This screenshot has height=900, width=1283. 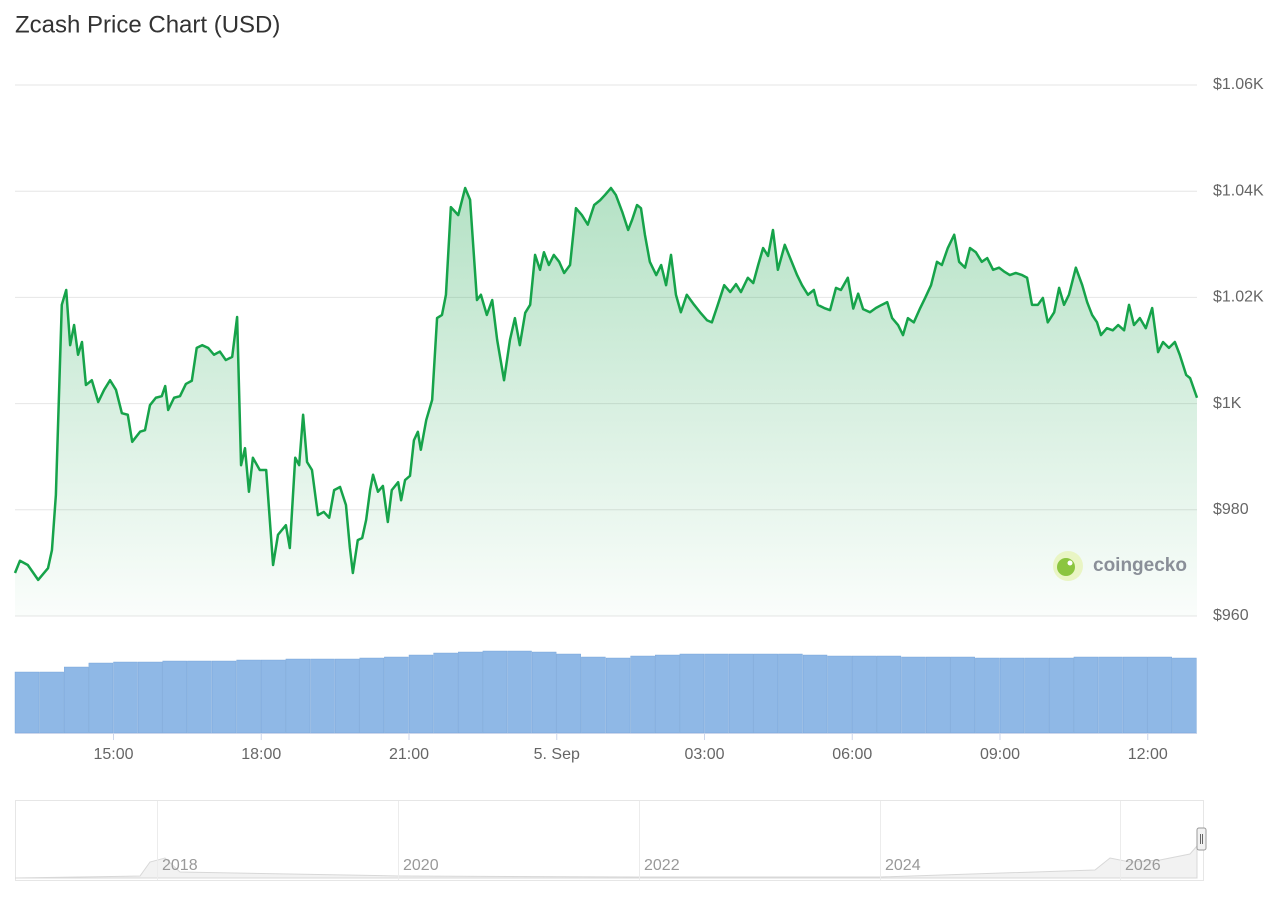 I want to click on watermark-text: coingecko, so click(x=1140, y=565).